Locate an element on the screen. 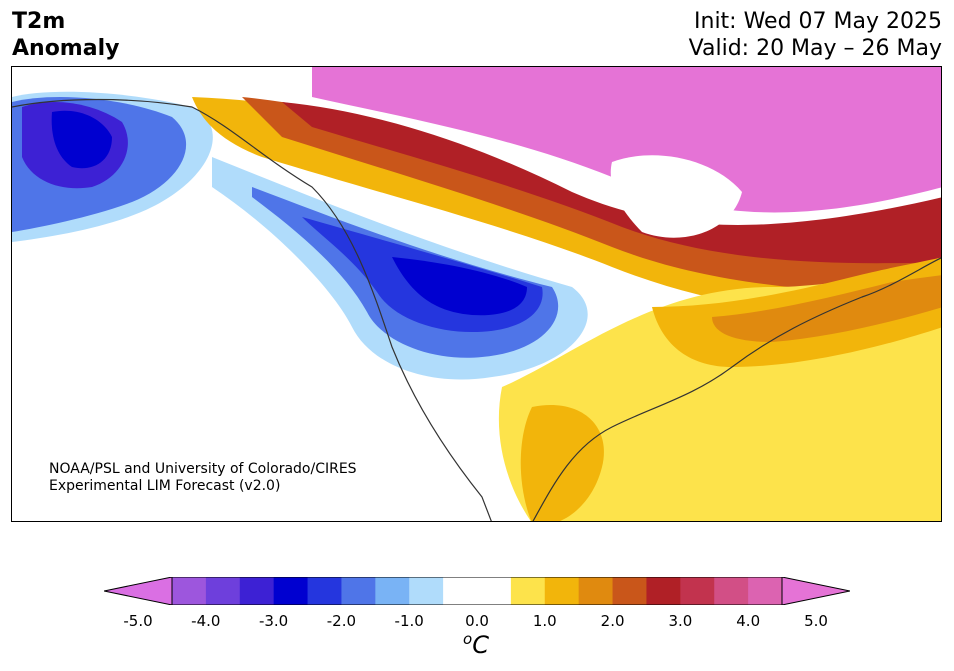 This screenshot has height=671, width=954. colorbar-tick-label: 5.0 is located at coordinates (816, 621).